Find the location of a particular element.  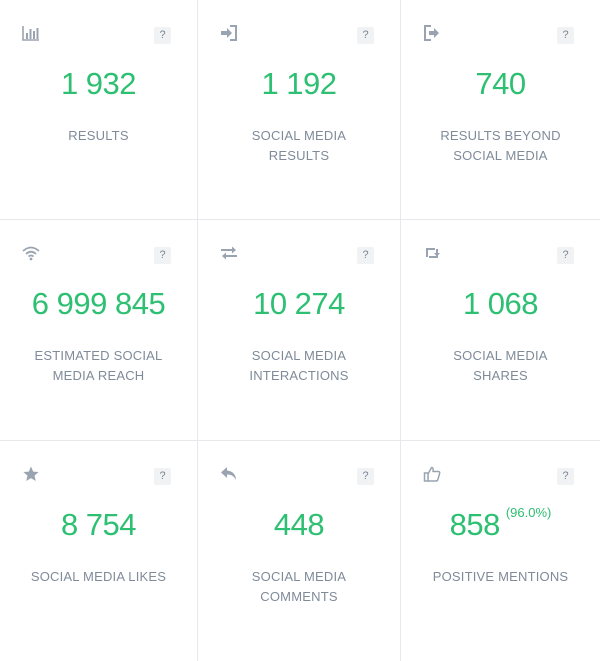

exchange-icon is located at coordinates (230, 254).